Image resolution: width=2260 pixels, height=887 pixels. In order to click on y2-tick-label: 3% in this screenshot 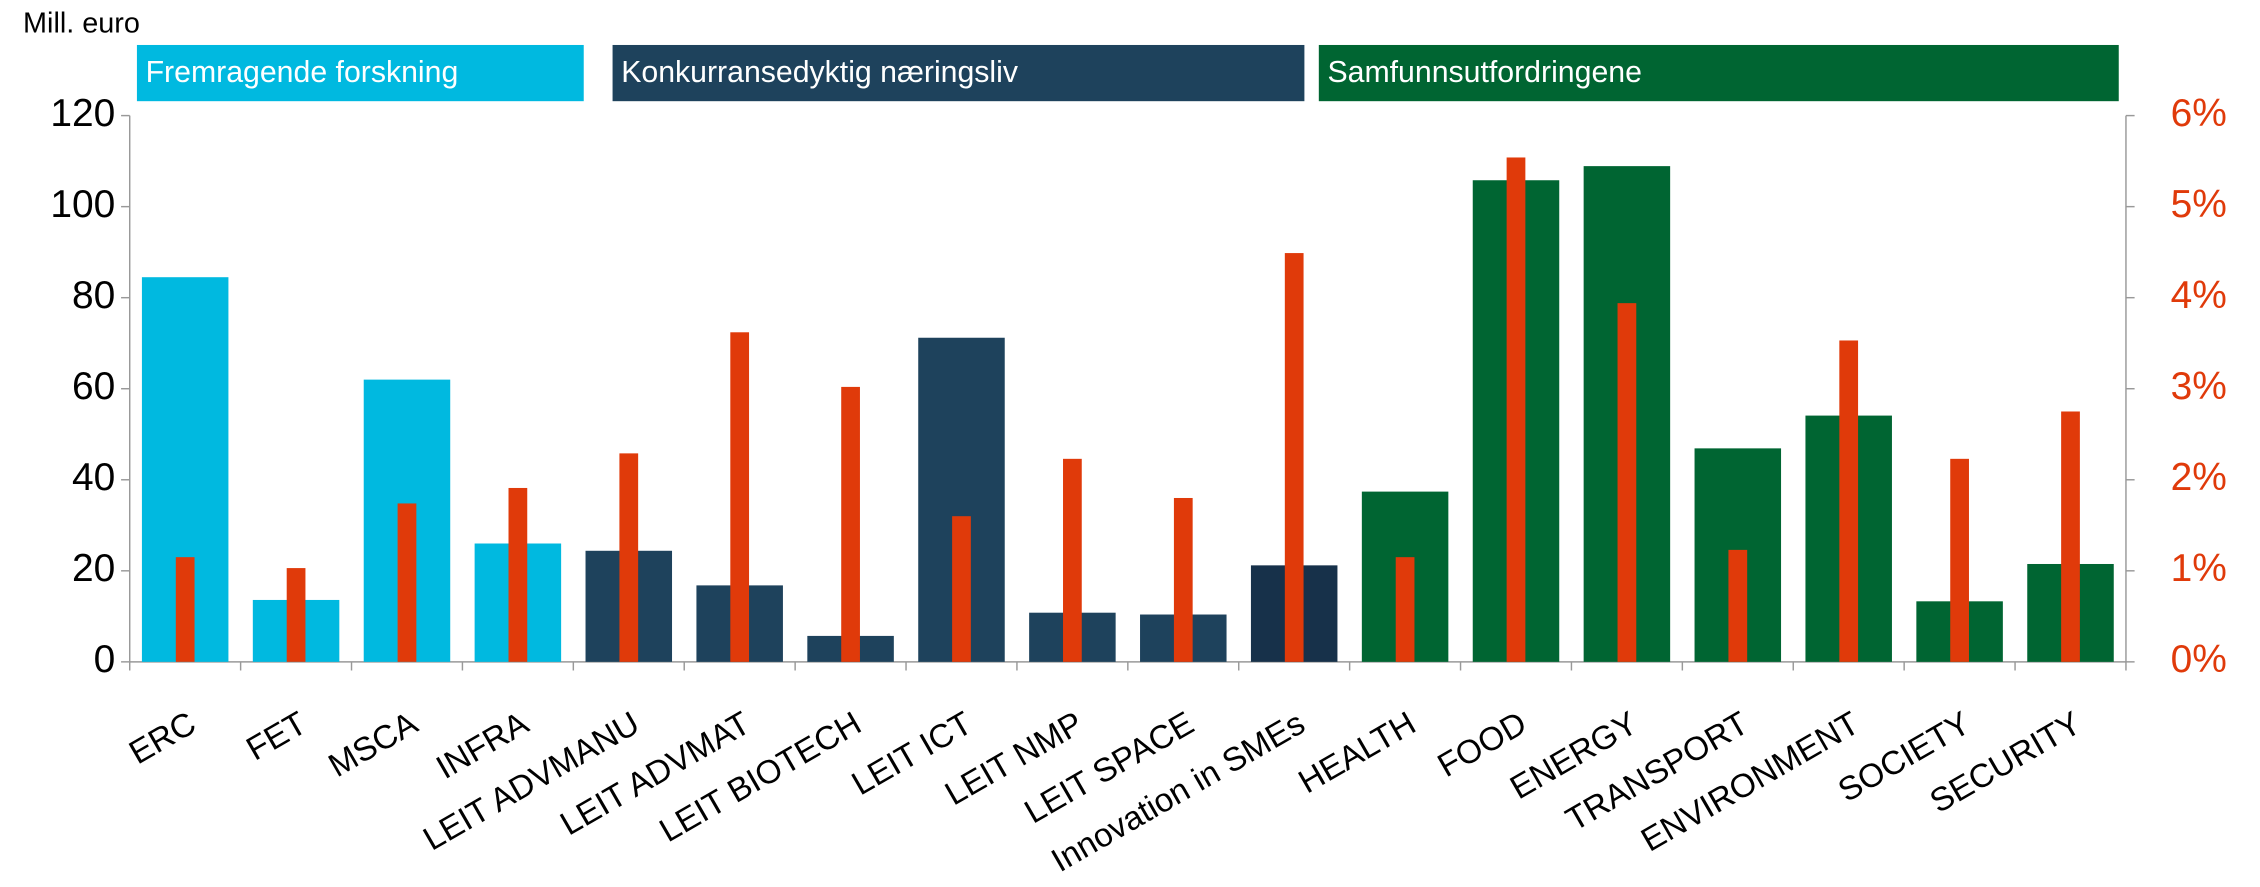, I will do `click(2199, 386)`.